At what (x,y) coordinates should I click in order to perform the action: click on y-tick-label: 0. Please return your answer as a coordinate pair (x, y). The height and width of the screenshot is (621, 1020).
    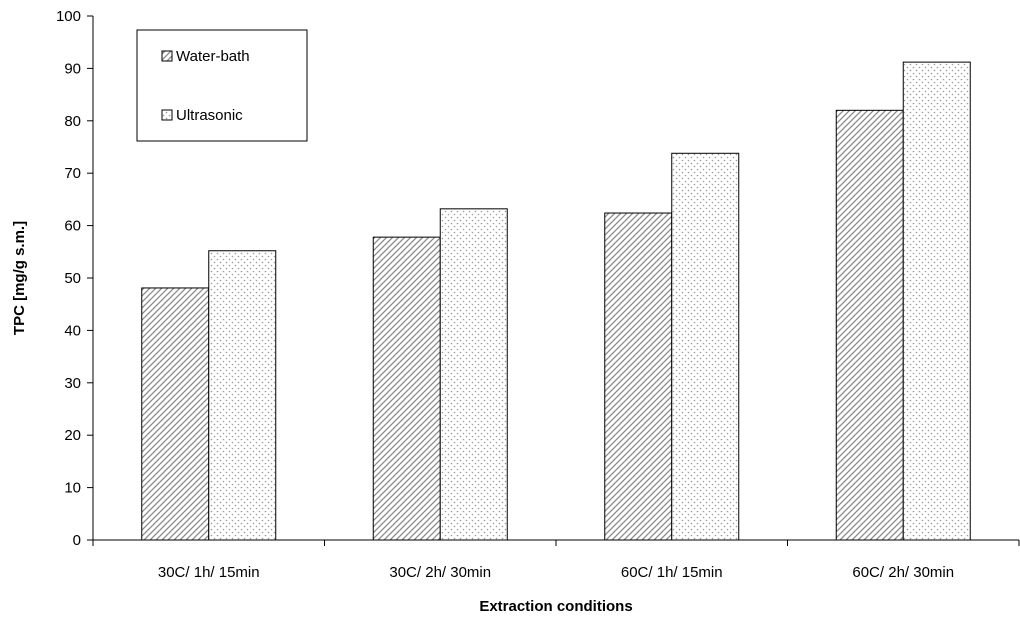
    Looking at the image, I should click on (77, 540).